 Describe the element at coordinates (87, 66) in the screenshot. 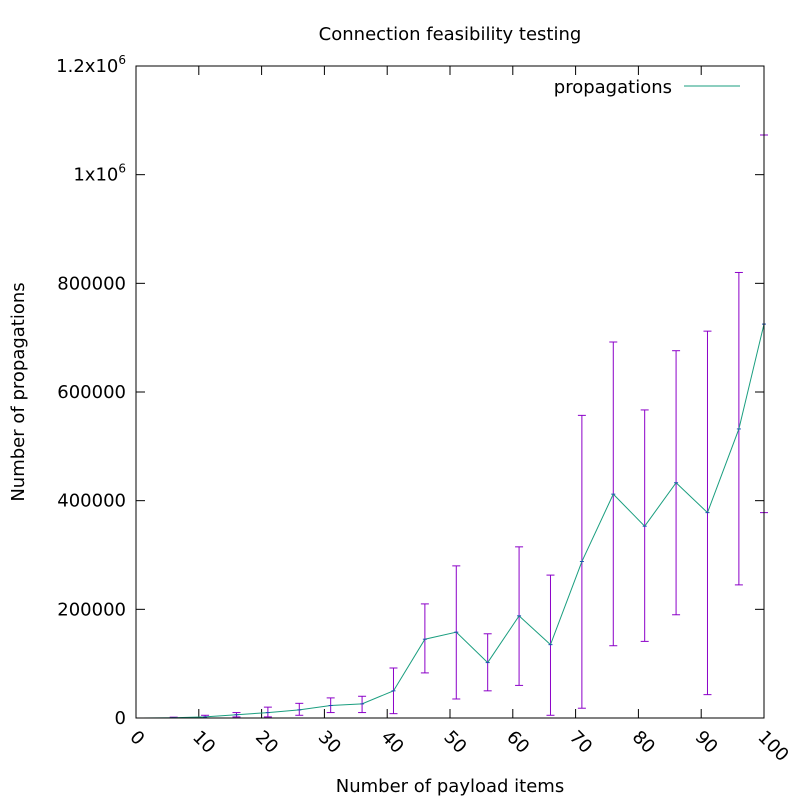

I see `y-tick-label-base: 1.2x10` at that location.